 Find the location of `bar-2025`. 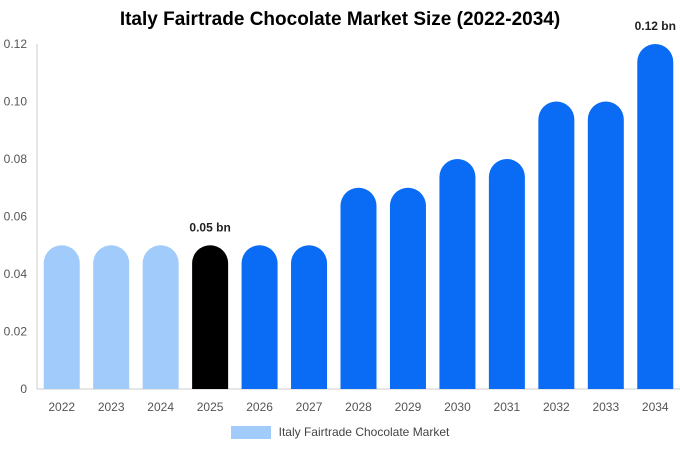

bar-2025 is located at coordinates (210, 317).